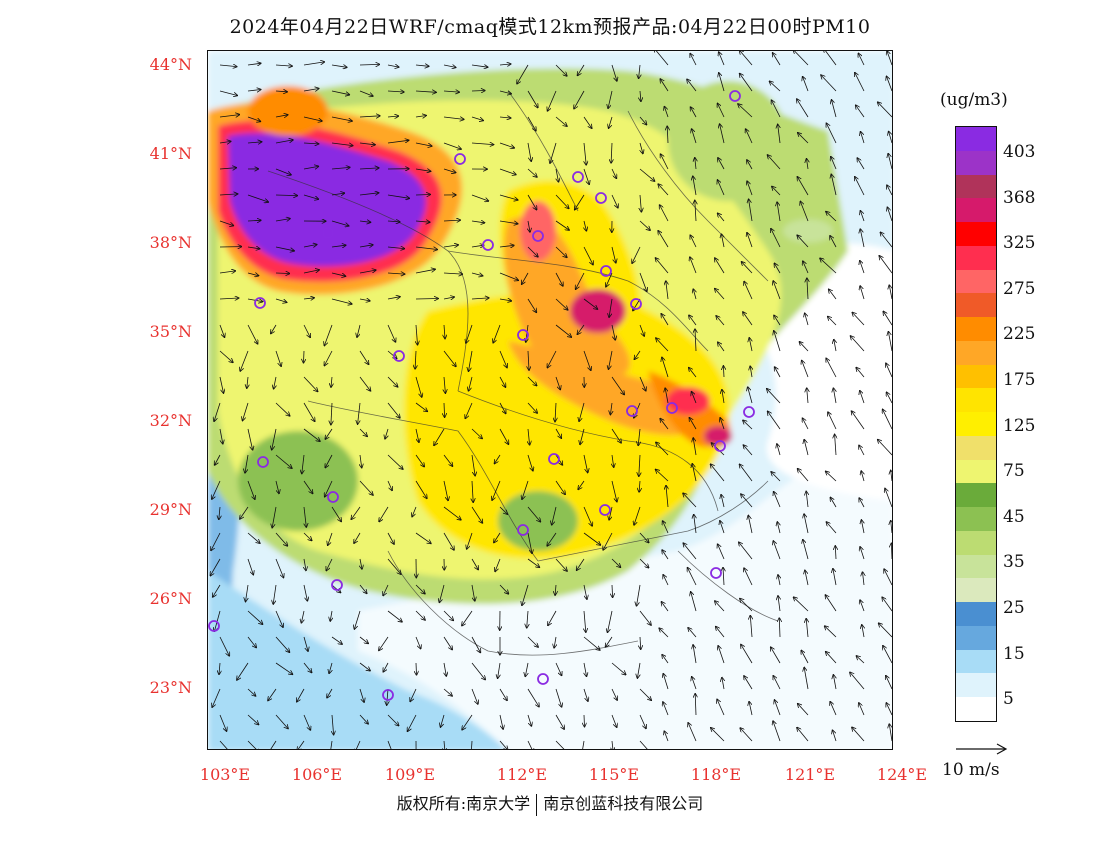 The height and width of the screenshot is (850, 1100). I want to click on legend-label: 125, so click(1019, 425).